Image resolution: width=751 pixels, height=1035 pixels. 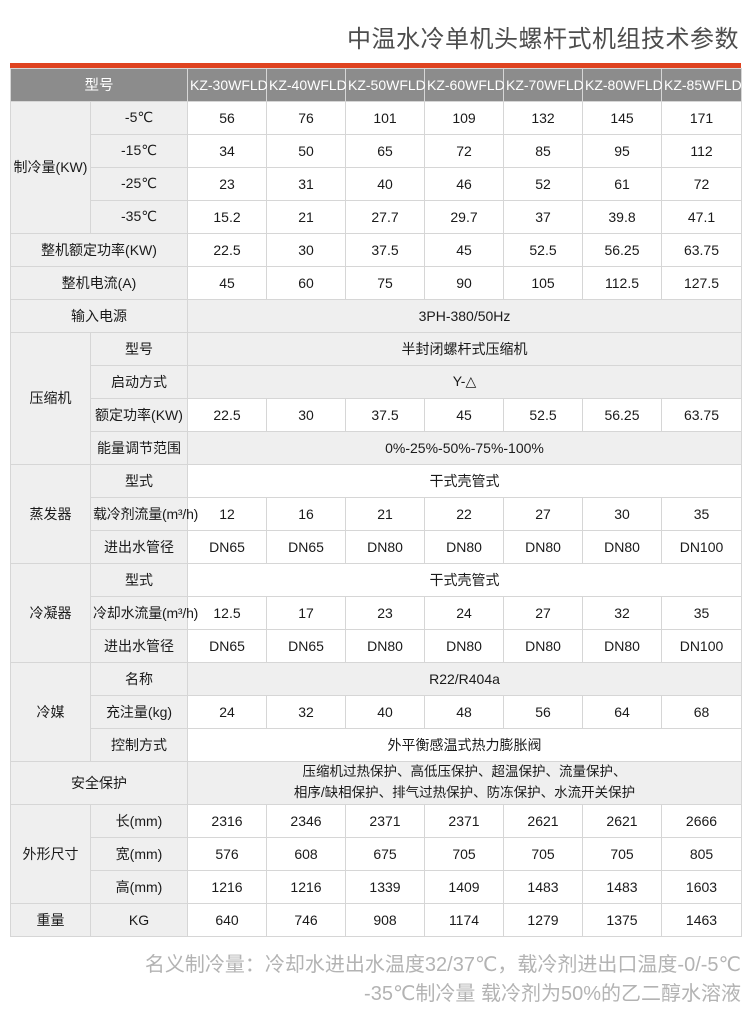 I want to click on cell-compressor-model-value: 半封闭螺杆式压缩机, so click(x=464, y=348).